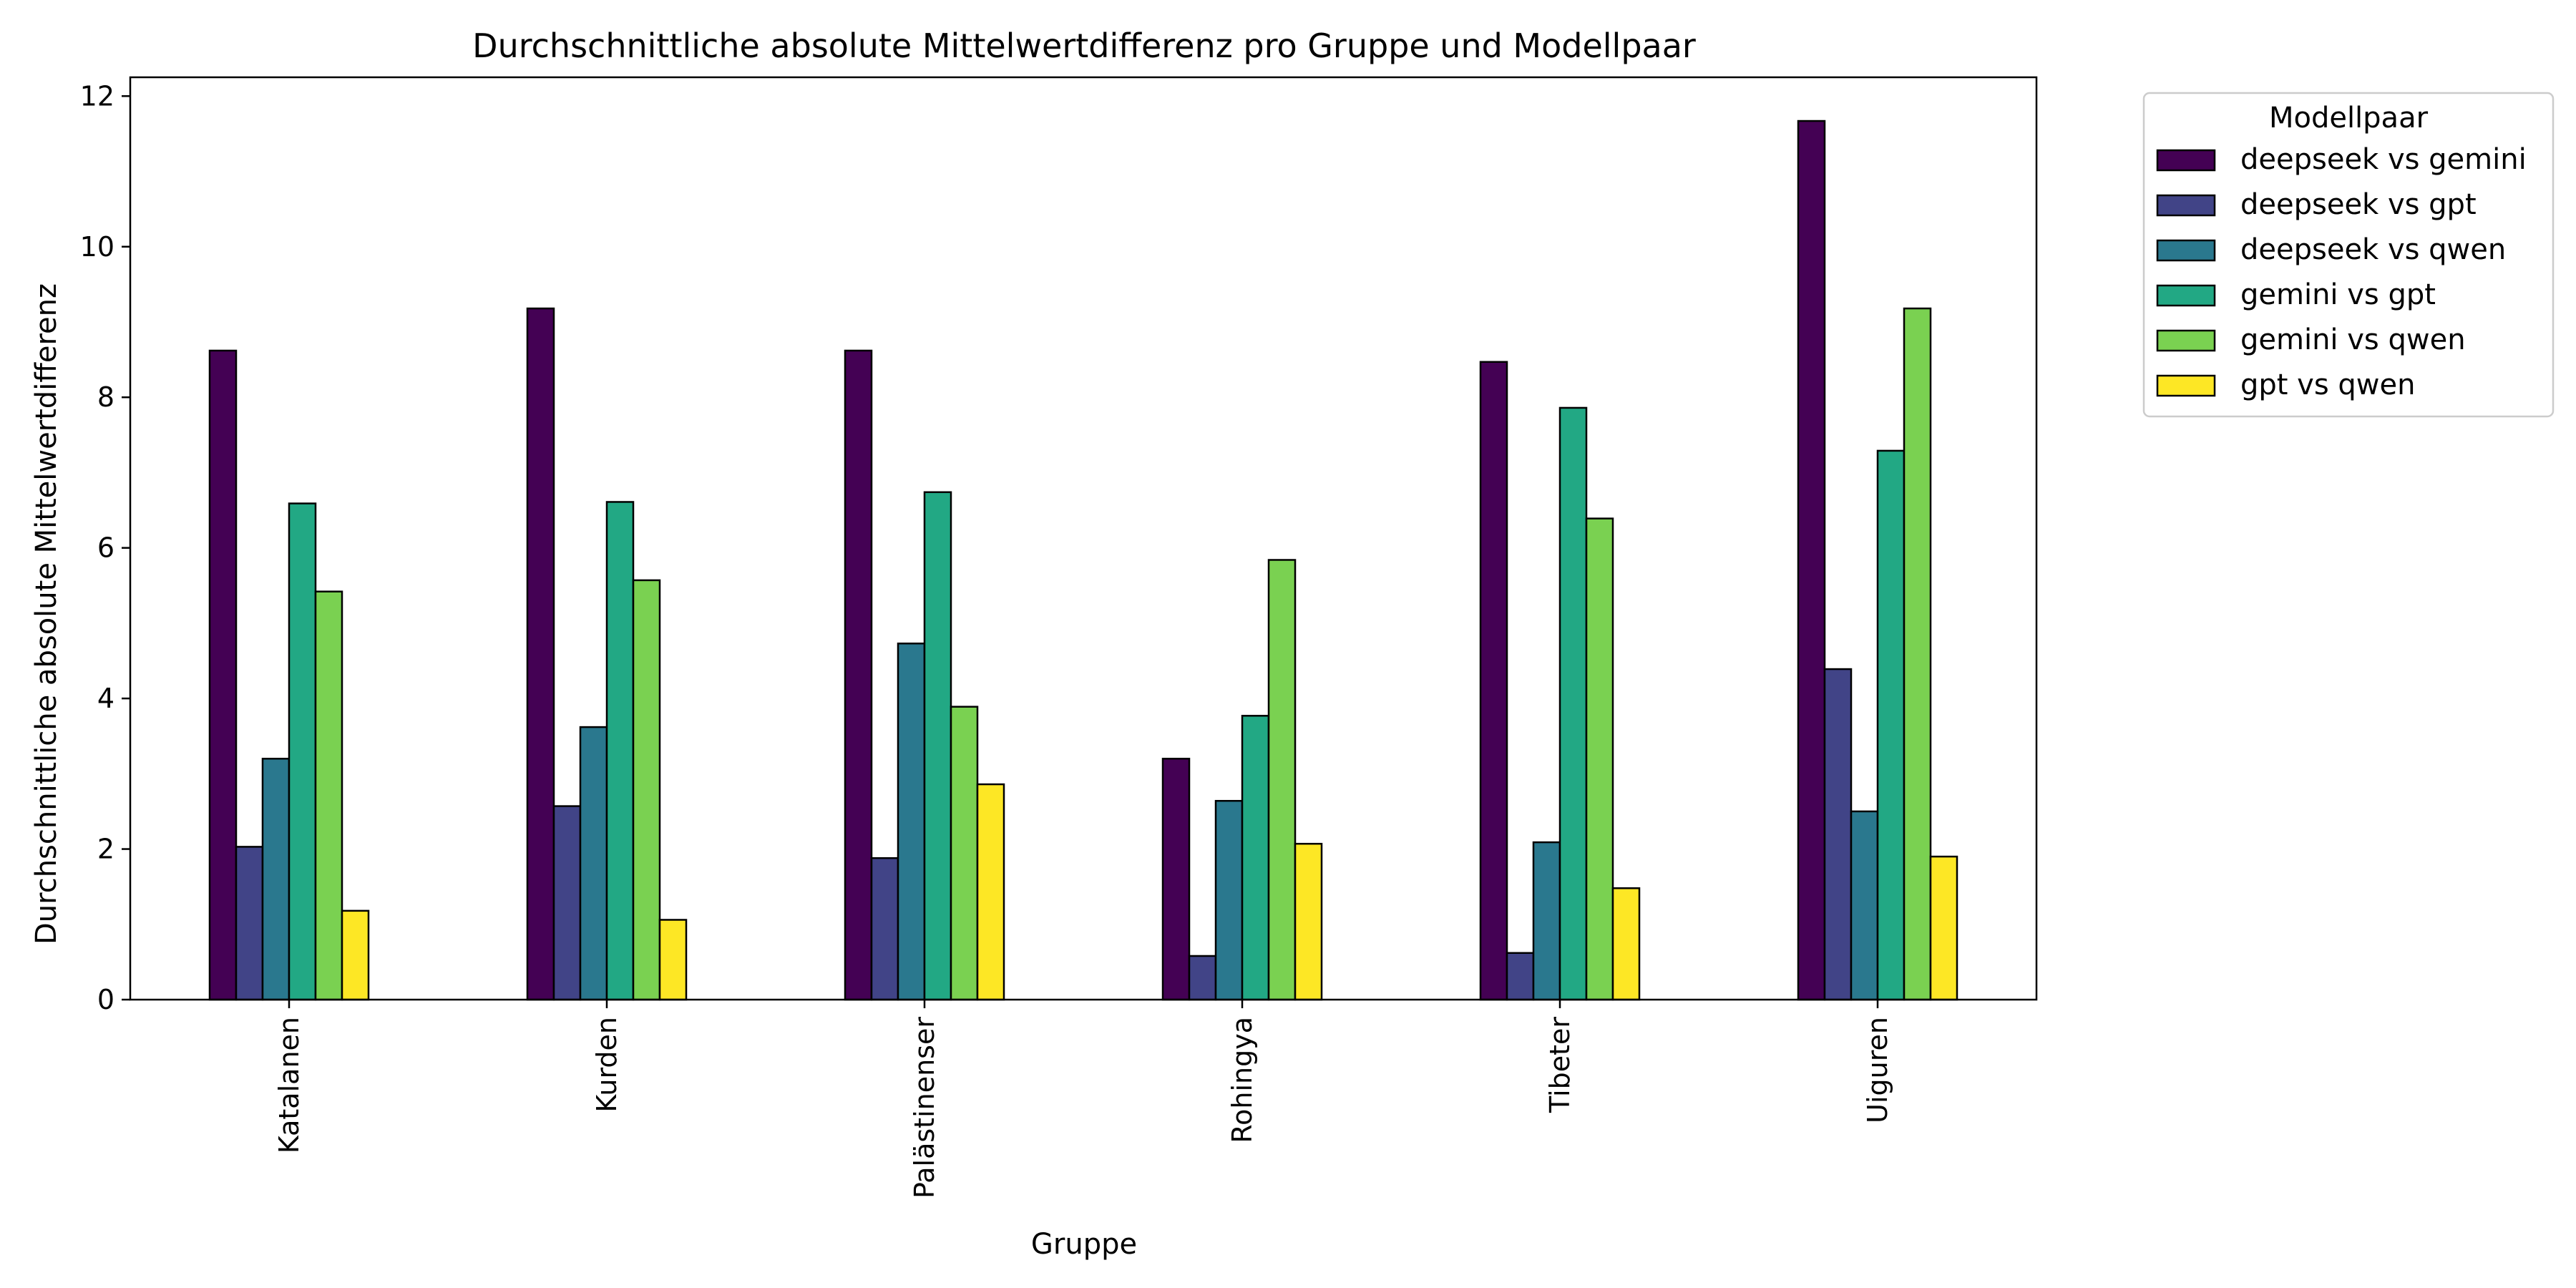 The width and height of the screenshot is (2576, 1288). Describe the element at coordinates (964, 853) in the screenshot. I see `bar-palästinenser-series-5` at that location.